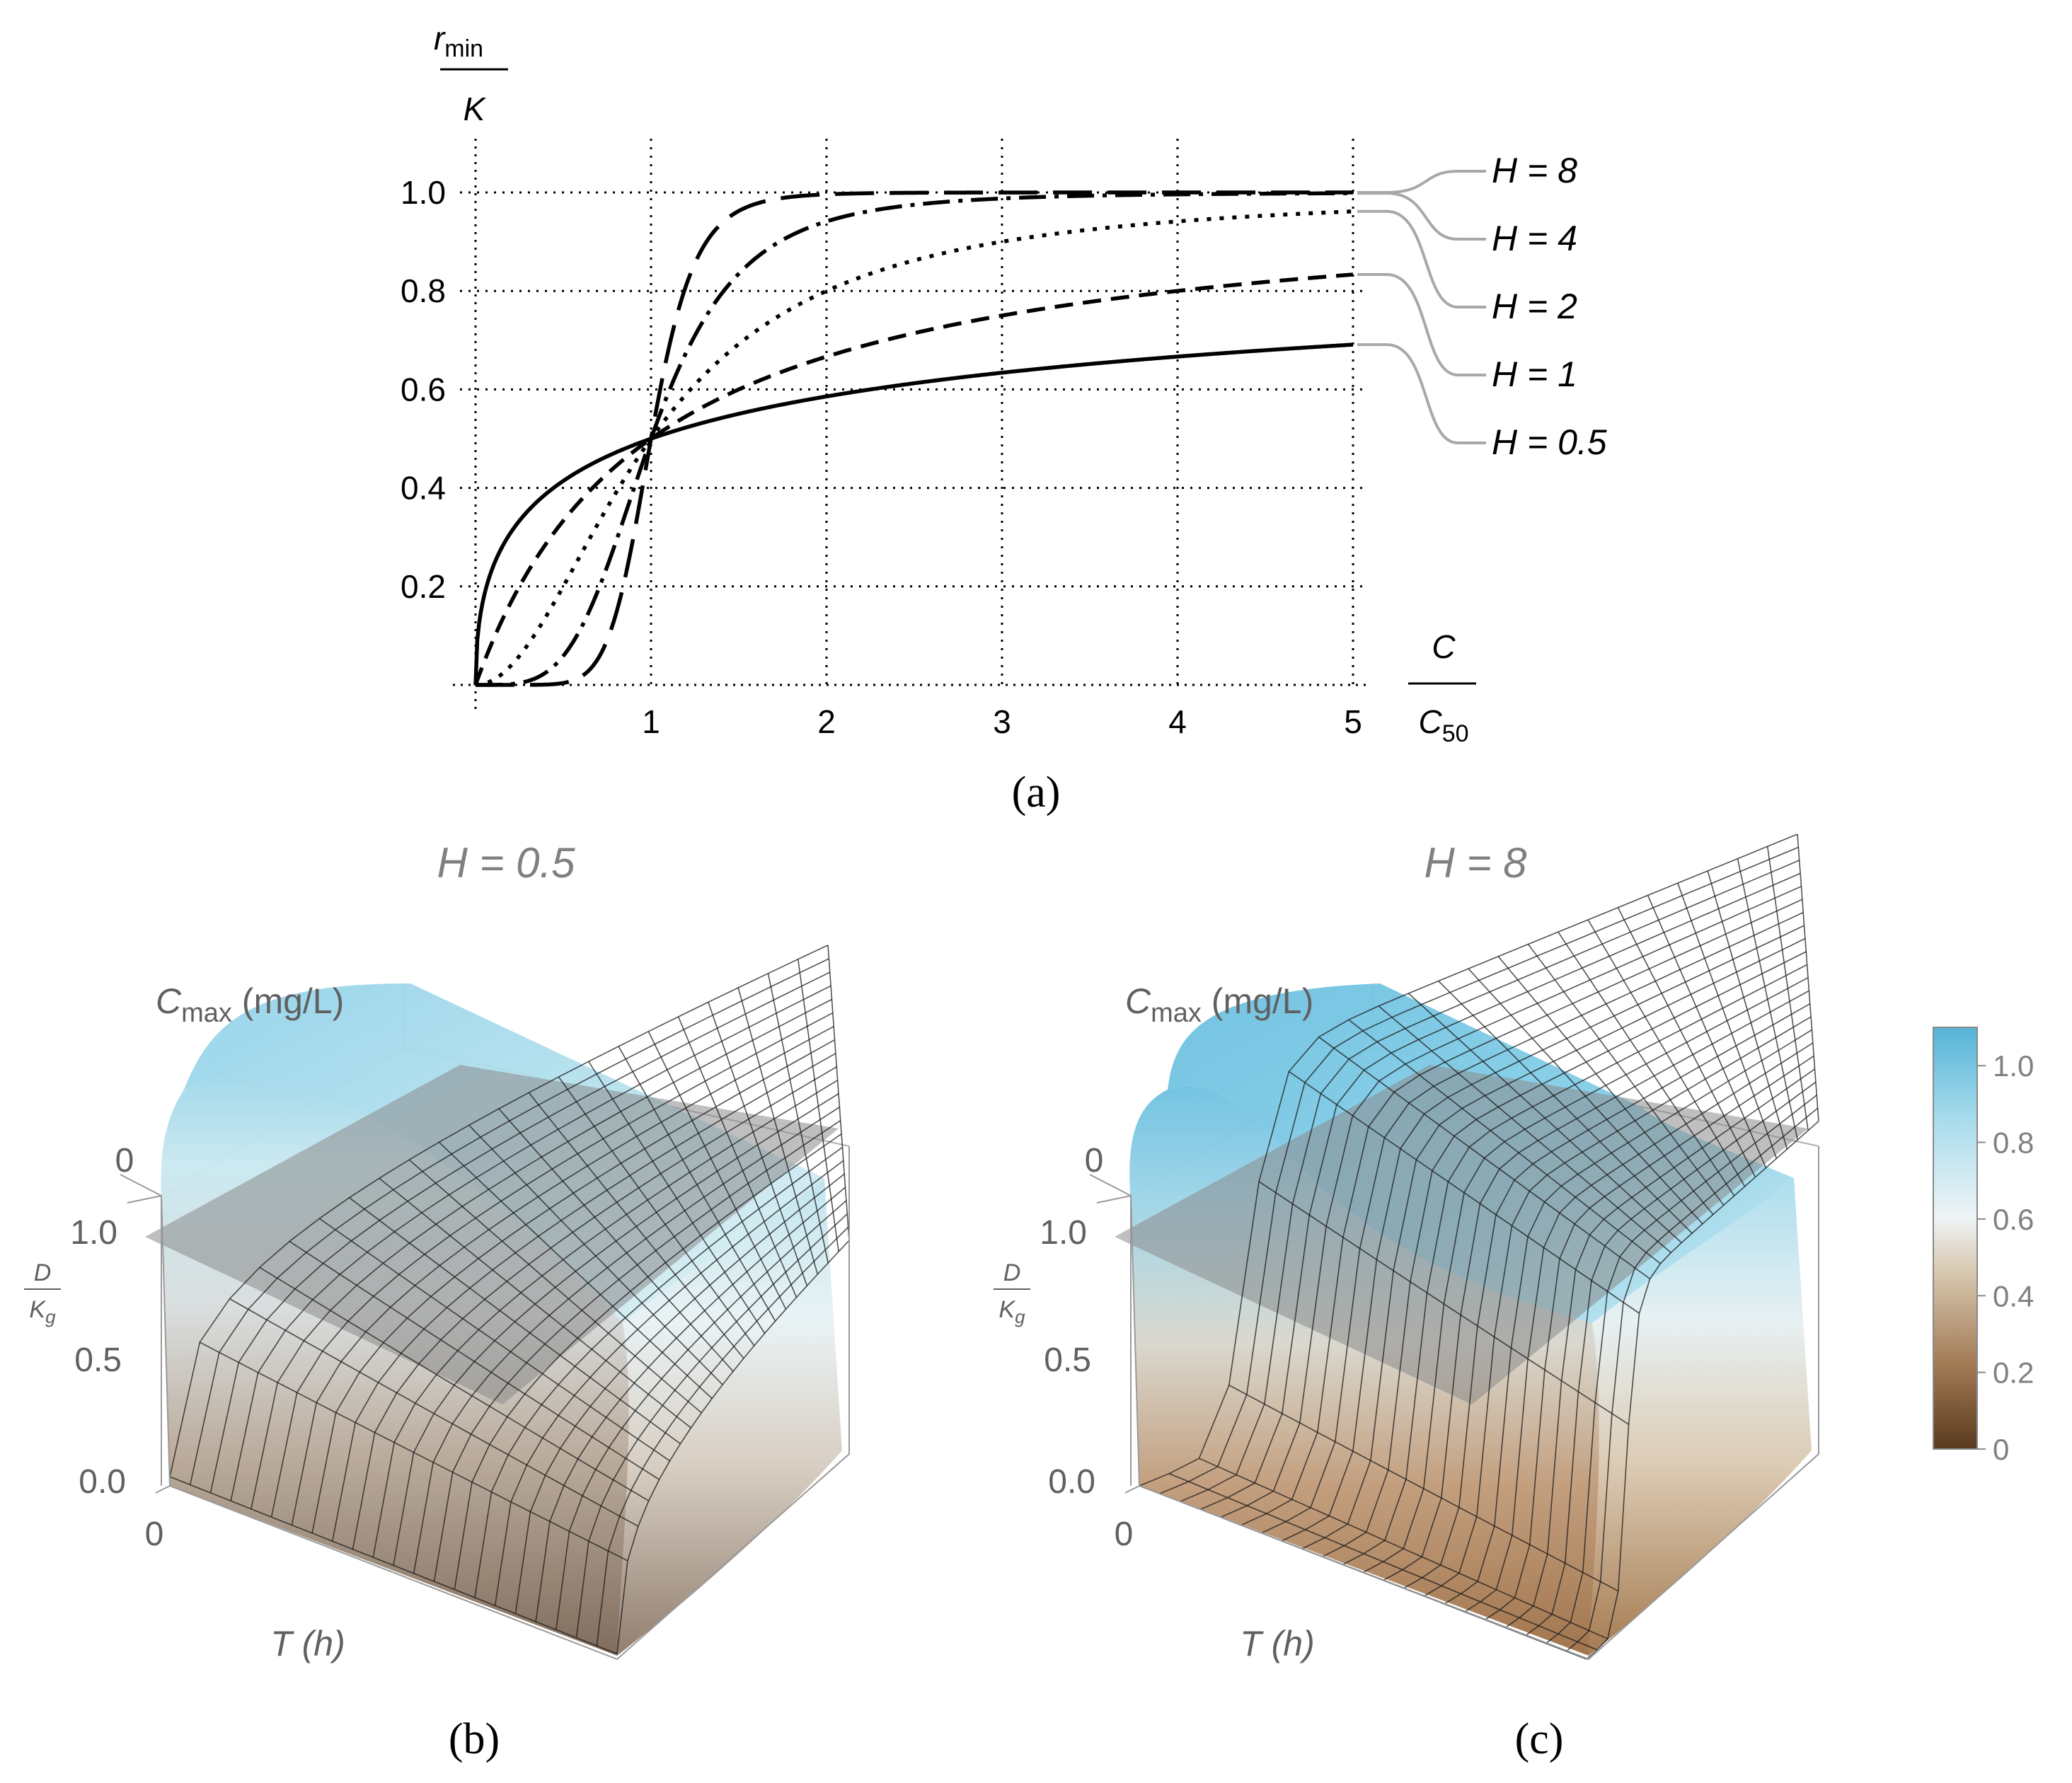 This screenshot has width=2072, height=1783. I want to click on y-tick-label-0: 0.2, so click(423, 587).